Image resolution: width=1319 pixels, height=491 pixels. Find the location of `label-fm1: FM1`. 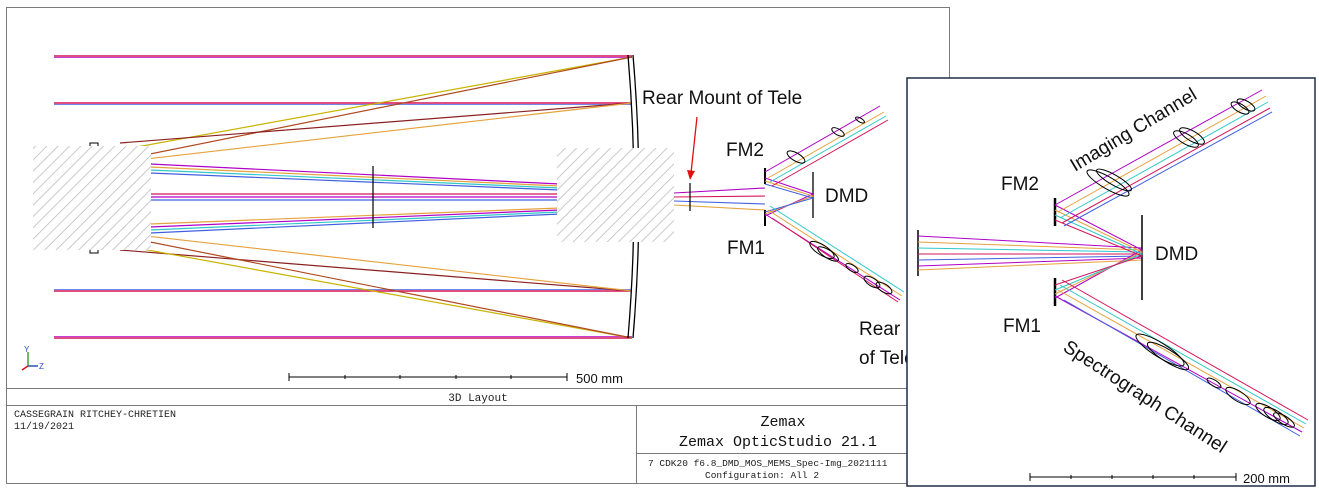

label-fm1: FM1 is located at coordinates (746, 248).